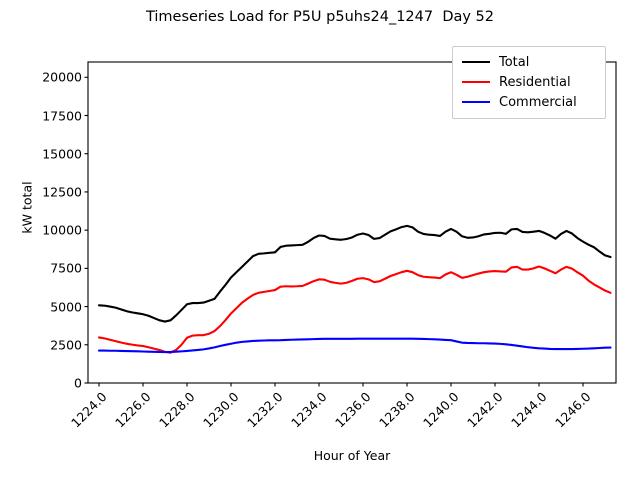 The image size is (640, 480). What do you see at coordinates (354, 309) in the screenshot?
I see `series-line-residential` at bounding box center [354, 309].